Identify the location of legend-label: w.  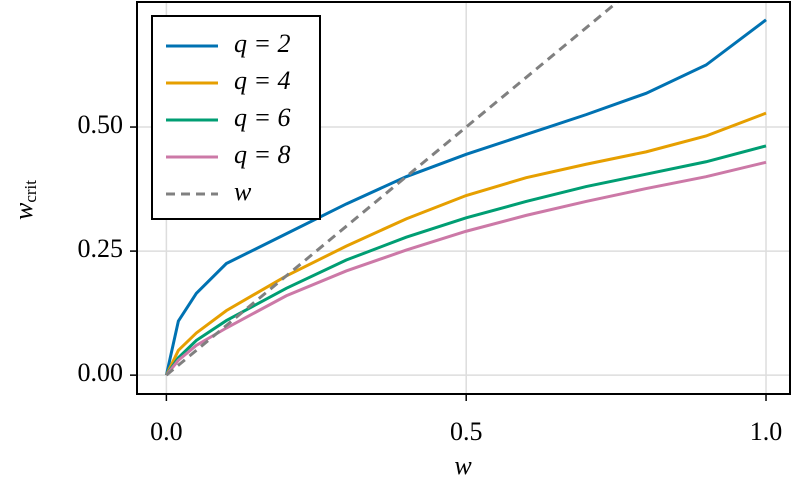
(243, 191).